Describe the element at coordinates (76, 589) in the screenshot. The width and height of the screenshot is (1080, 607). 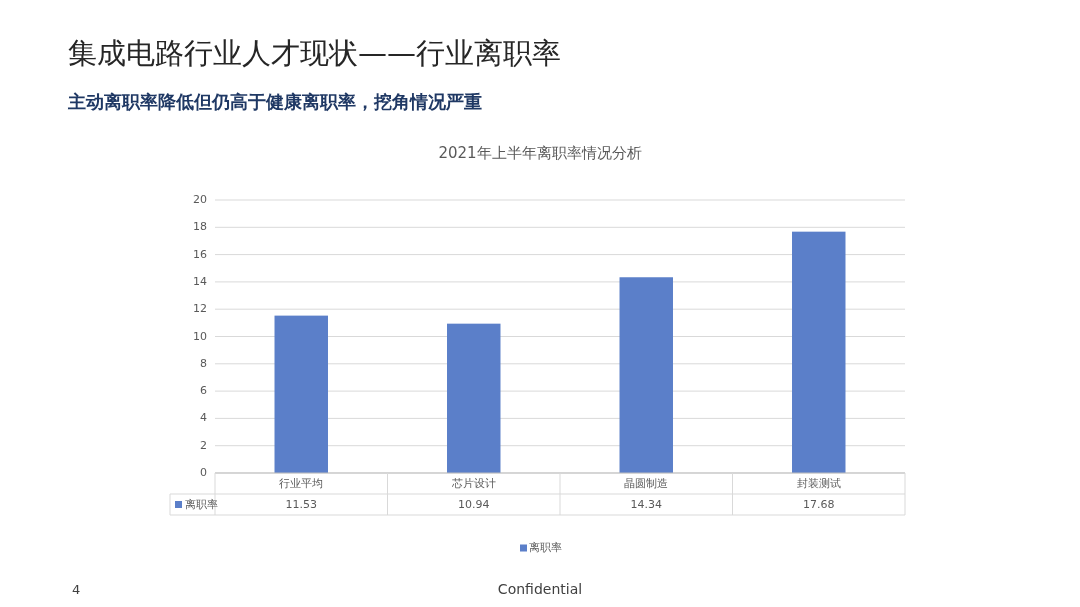
I see `text: 4` at that location.